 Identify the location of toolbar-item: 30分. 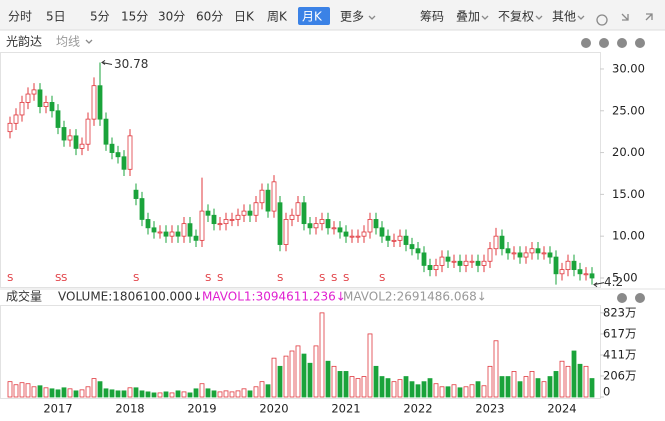
(171, 17).